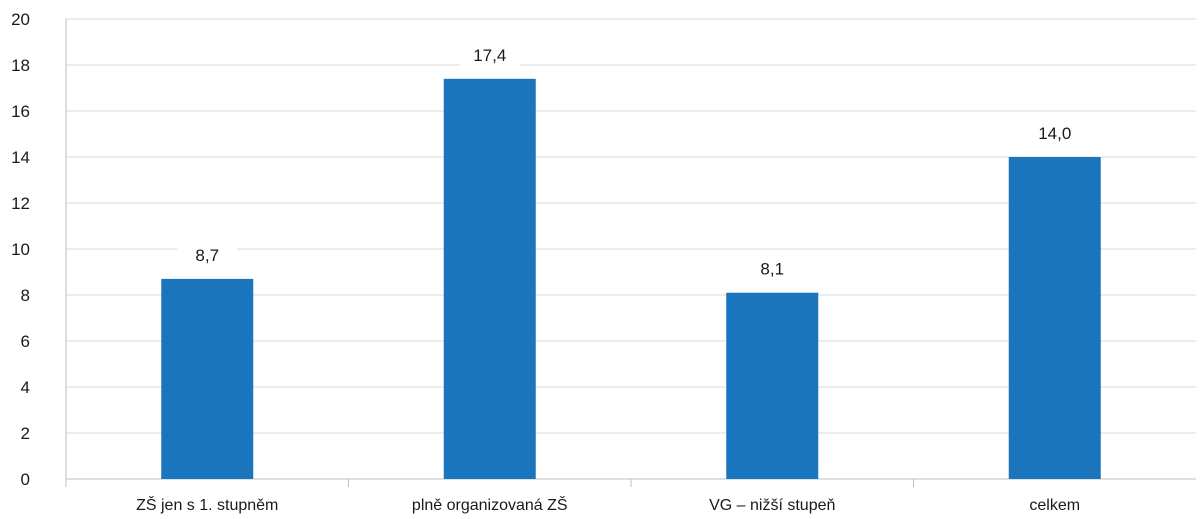 This screenshot has width=1203, height=519. What do you see at coordinates (20, 65) in the screenshot?
I see `y-tick-label: 18` at bounding box center [20, 65].